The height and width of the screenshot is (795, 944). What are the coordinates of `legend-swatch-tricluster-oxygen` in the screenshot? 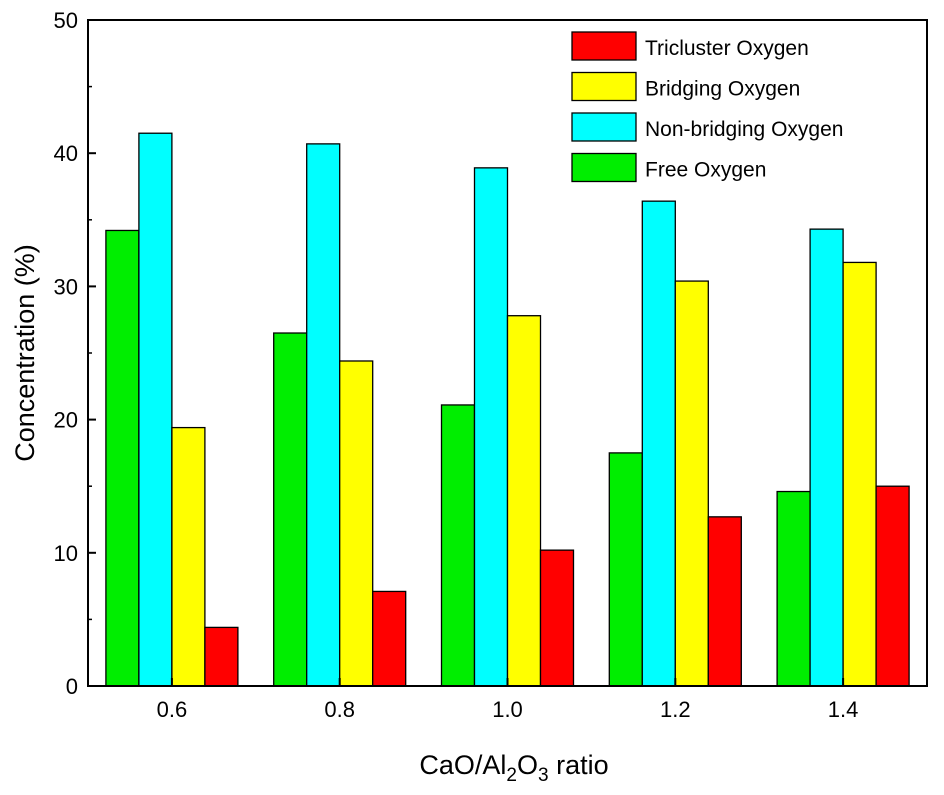 It's located at (604, 46).